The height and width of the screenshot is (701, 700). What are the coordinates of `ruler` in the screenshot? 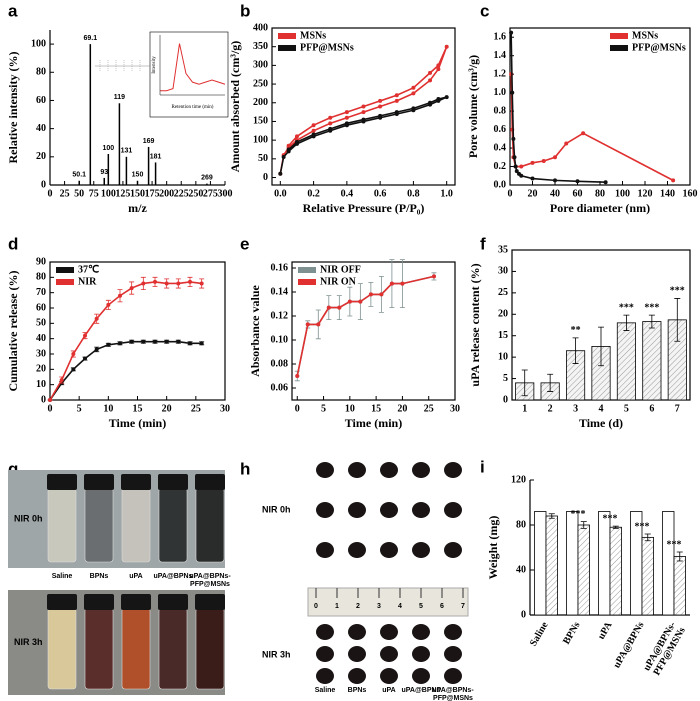 It's located at (388, 602).